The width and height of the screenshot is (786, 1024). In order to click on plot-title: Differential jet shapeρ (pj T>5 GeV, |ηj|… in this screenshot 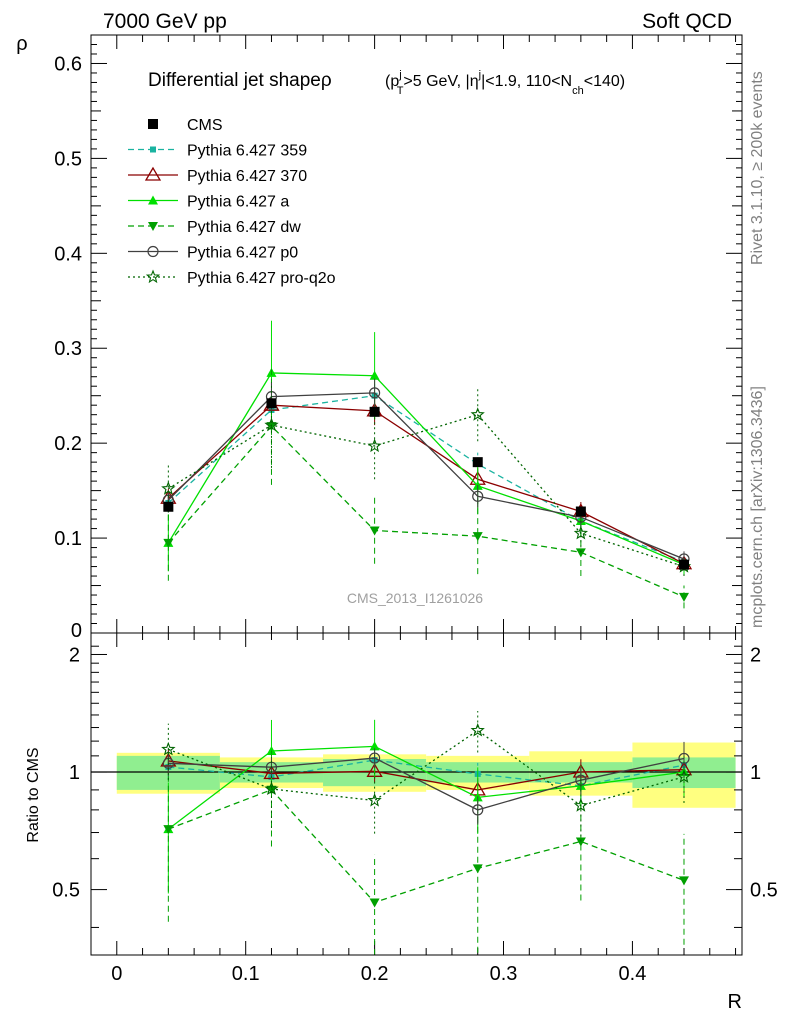, I will do `click(386, 83)`.